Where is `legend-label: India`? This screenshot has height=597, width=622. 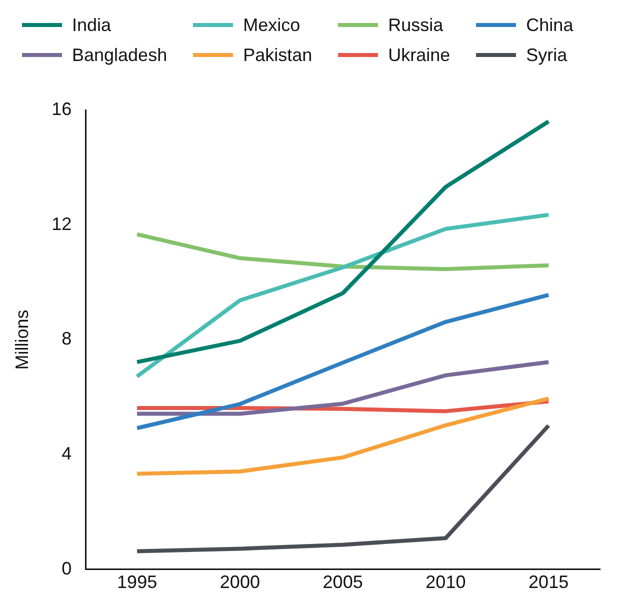
legend-label: India is located at coordinates (92, 25).